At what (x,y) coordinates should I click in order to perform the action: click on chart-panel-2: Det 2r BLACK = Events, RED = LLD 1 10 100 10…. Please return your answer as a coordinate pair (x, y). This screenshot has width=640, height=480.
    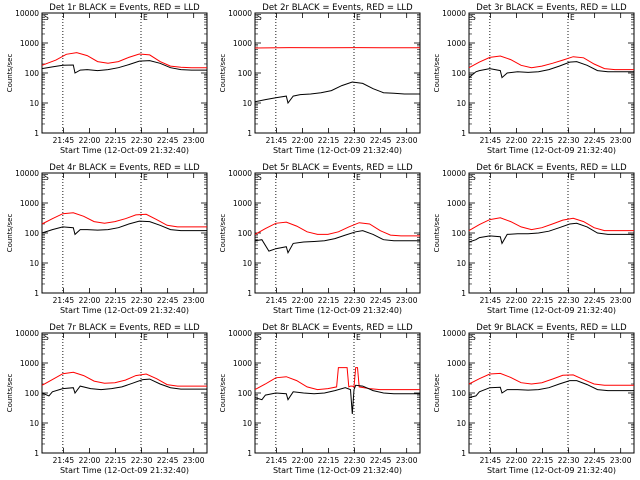
    Looking at the image, I should click on (320, 79).